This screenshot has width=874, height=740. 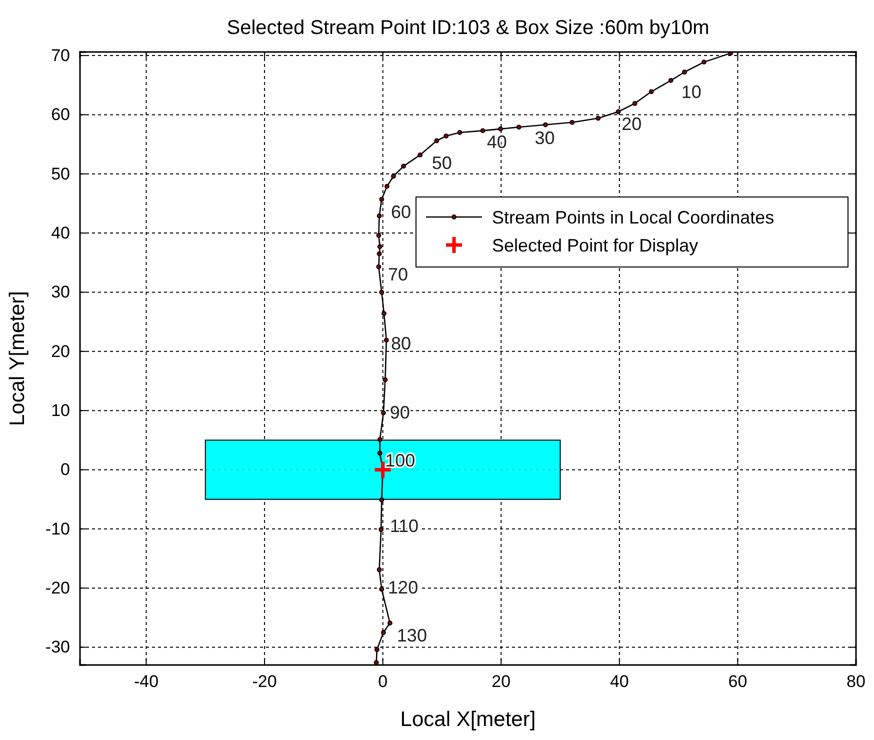 I want to click on annotation: 130, so click(x=411, y=636).